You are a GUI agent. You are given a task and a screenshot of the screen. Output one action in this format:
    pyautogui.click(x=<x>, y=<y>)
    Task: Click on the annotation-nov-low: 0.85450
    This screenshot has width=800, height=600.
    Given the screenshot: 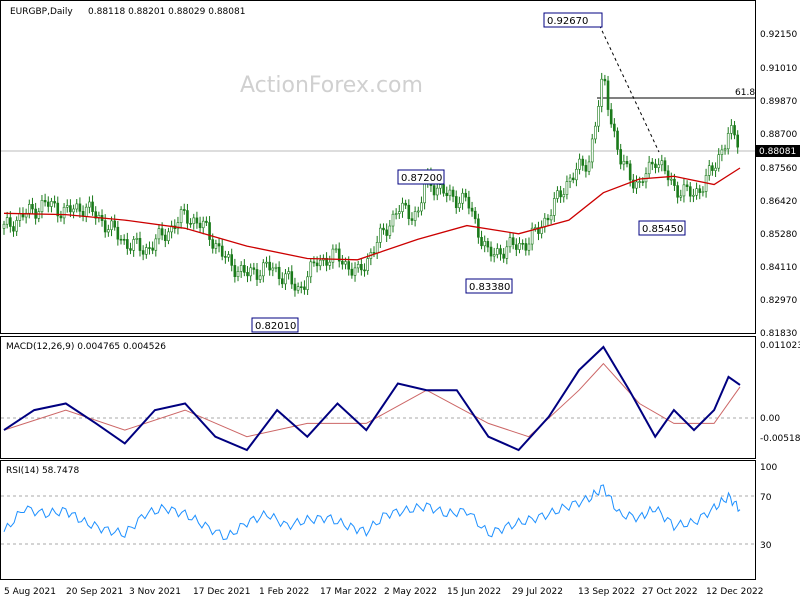 What is the action you would take?
    pyautogui.click(x=662, y=228)
    